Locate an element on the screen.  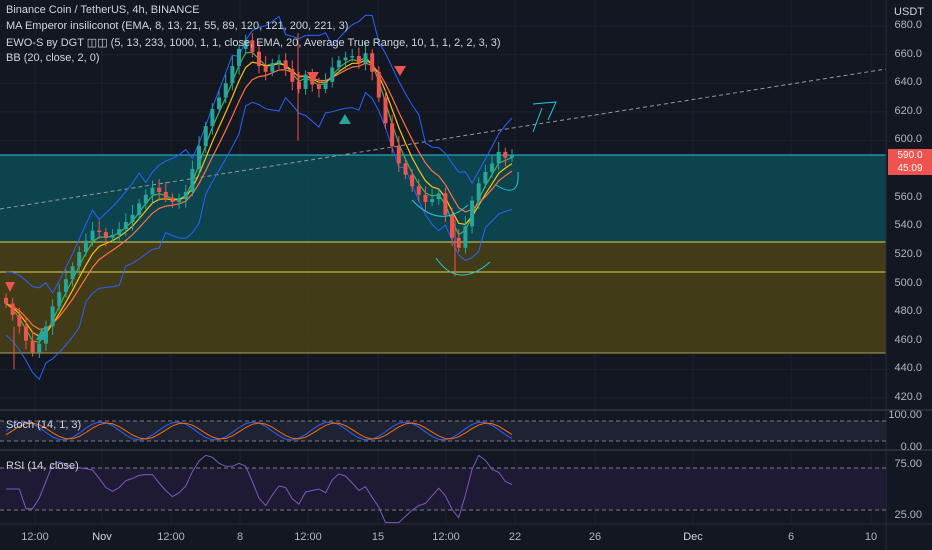
time-tick: 22 is located at coordinates (515, 537).